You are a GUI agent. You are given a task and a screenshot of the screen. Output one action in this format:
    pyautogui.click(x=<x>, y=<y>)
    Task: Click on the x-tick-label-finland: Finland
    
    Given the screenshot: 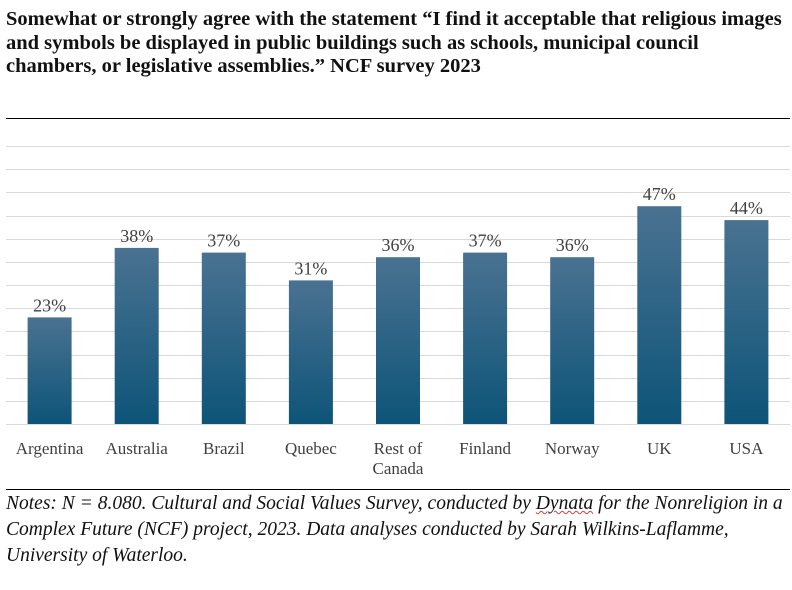 What is the action you would take?
    pyautogui.click(x=485, y=448)
    